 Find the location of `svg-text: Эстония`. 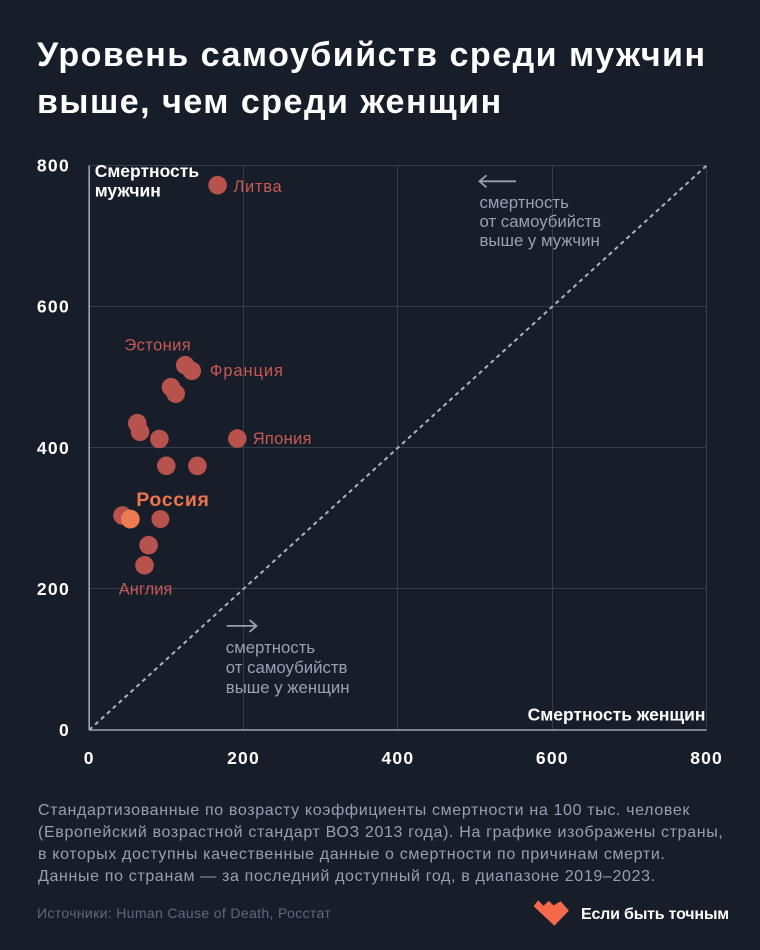

svg-text: Эстония is located at coordinates (157, 345).